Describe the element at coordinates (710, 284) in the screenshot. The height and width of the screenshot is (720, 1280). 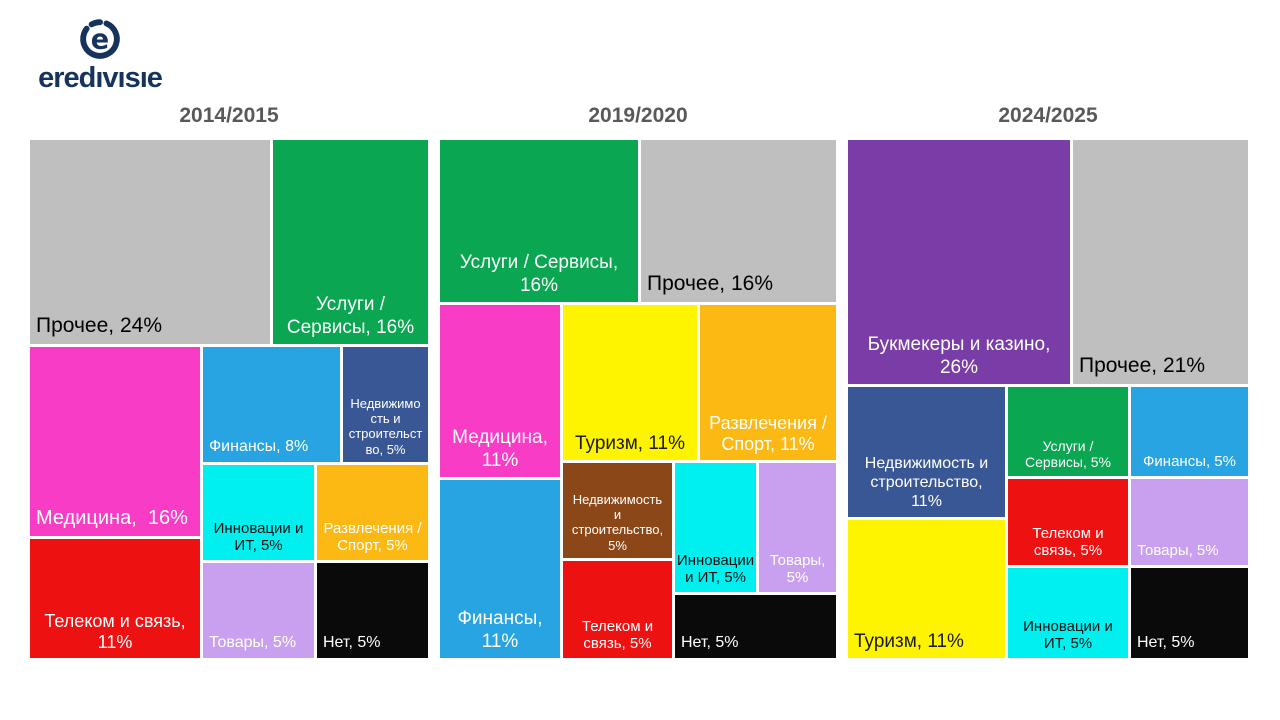
I see `treemap-cell-label-prochee: Прочее, 16%` at that location.